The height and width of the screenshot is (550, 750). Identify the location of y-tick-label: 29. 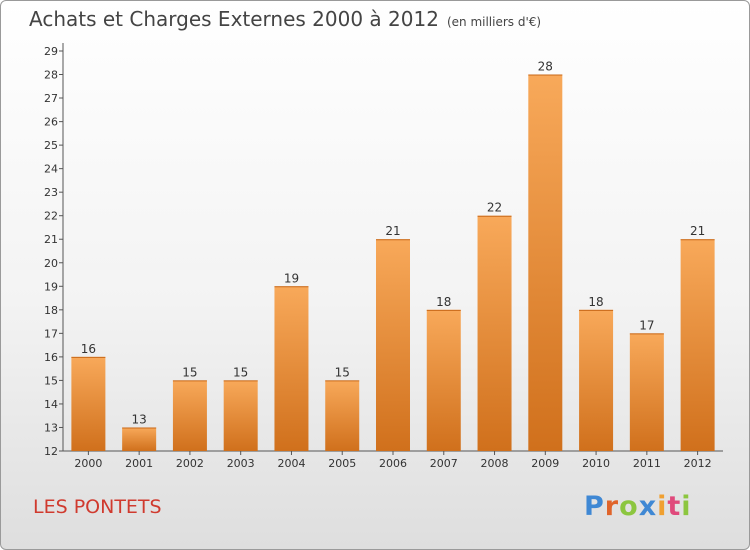
(51, 51).